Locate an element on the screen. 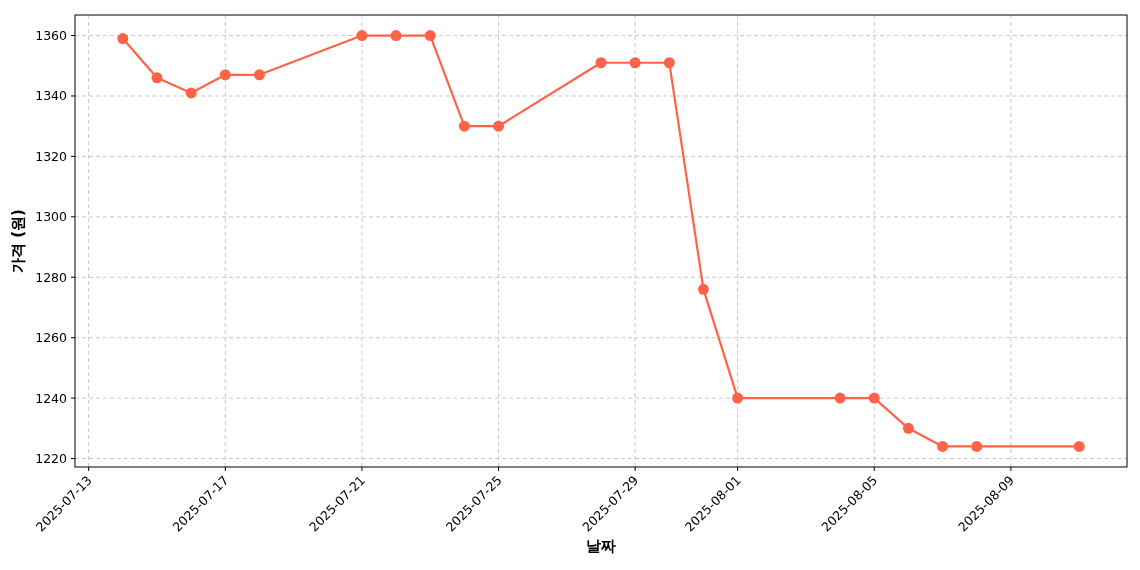 This screenshot has height=570, width=1140. y-tick-label: 1360 is located at coordinates (51, 36).